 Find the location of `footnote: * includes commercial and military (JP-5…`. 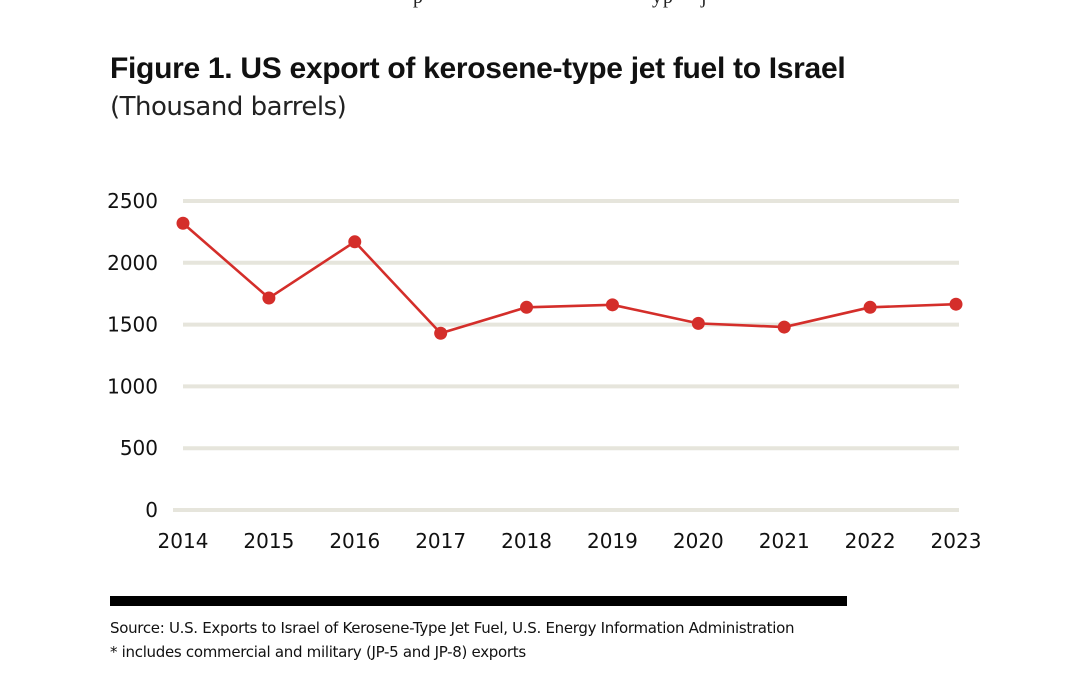

footnote: * includes commercial and military (JP-5… is located at coordinates (318, 652).